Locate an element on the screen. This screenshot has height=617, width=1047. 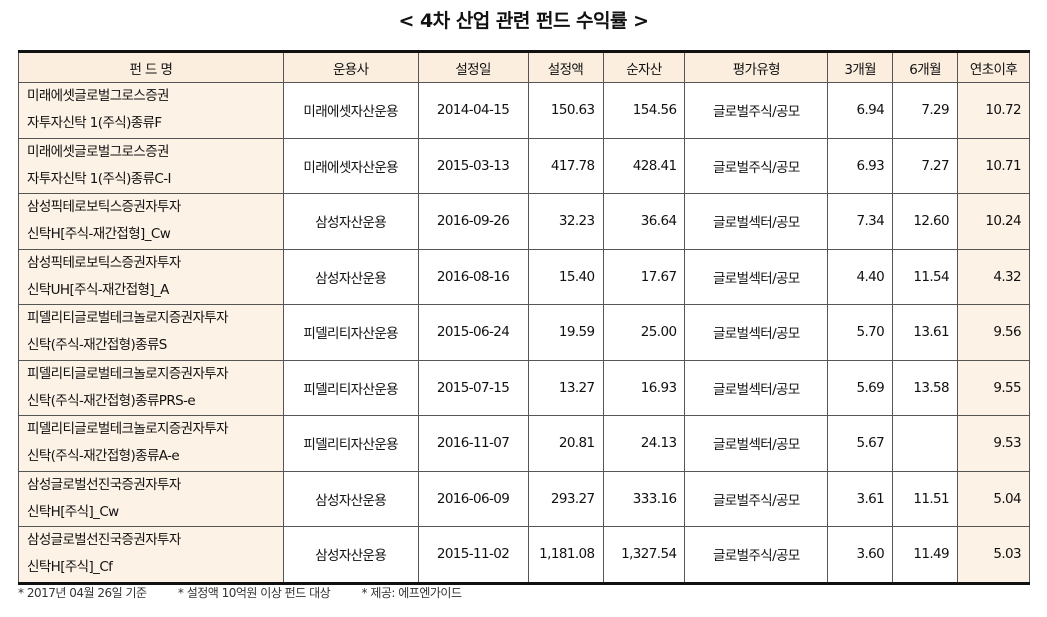
cell-ytd: 9.56 is located at coordinates (993, 332).